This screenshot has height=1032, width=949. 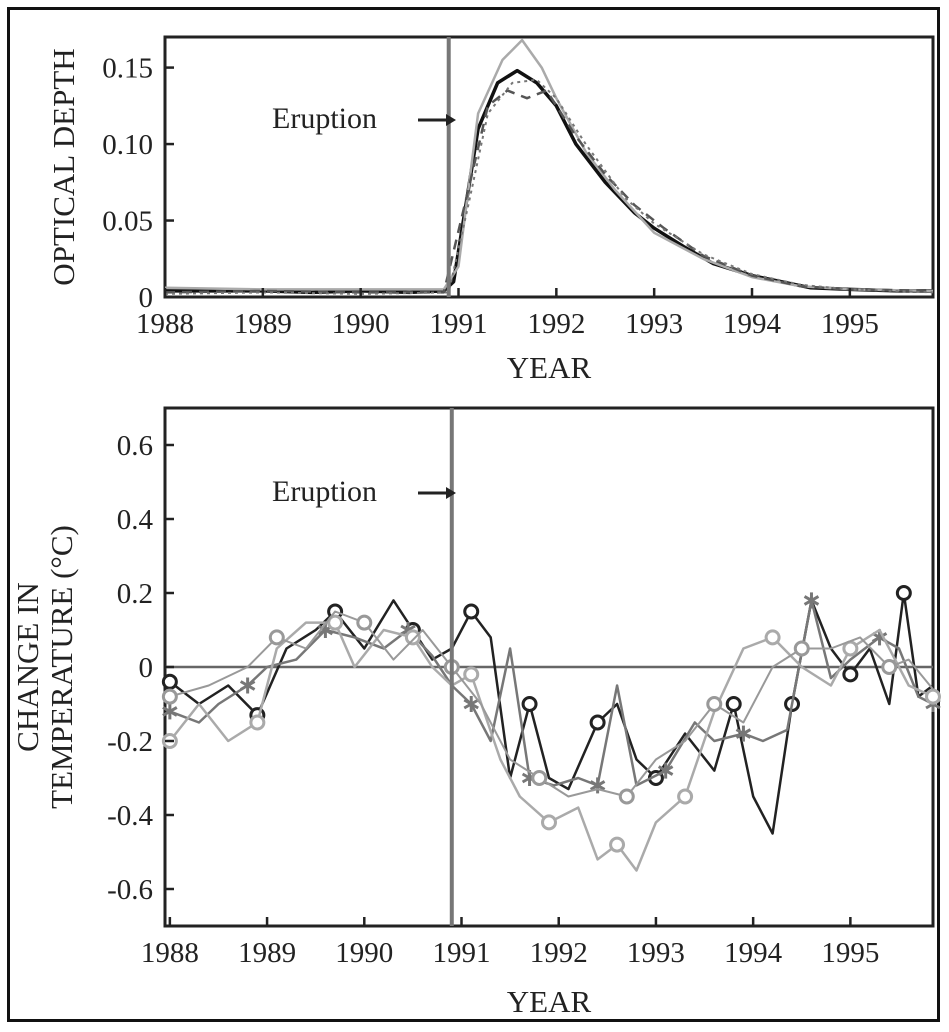 I want to click on bottom-eruption-arrow, so click(x=437, y=493).